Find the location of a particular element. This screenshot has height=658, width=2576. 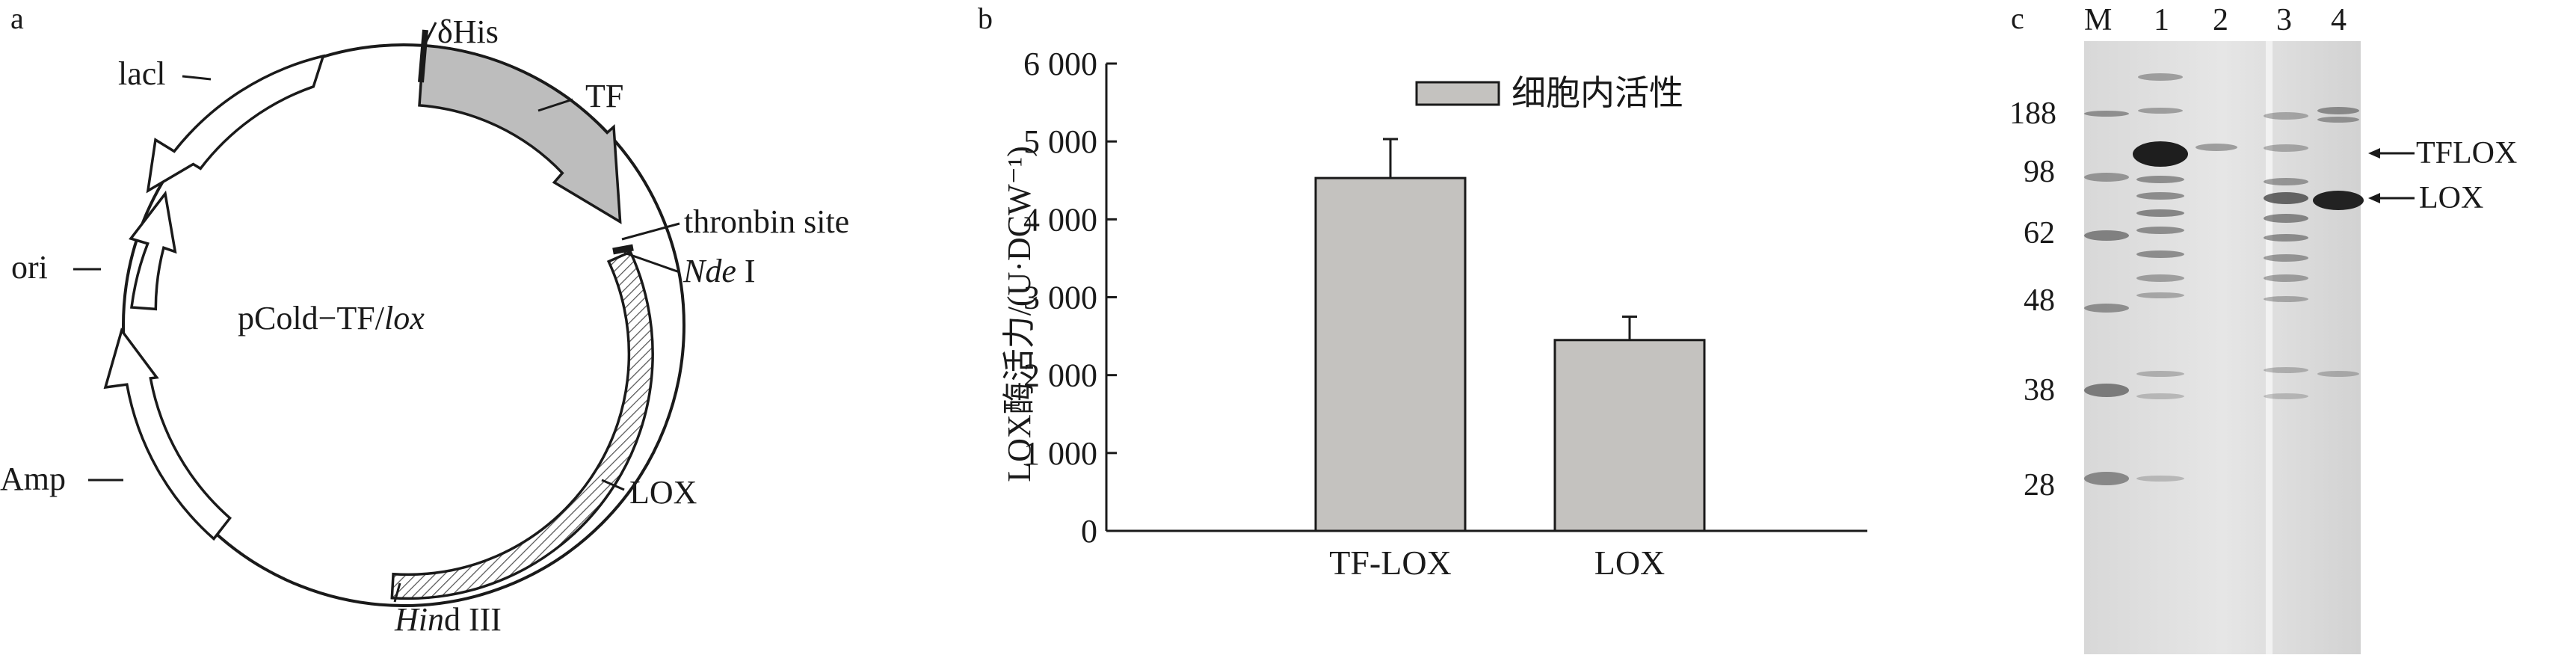

ori-label: ori is located at coordinates (29, 267).